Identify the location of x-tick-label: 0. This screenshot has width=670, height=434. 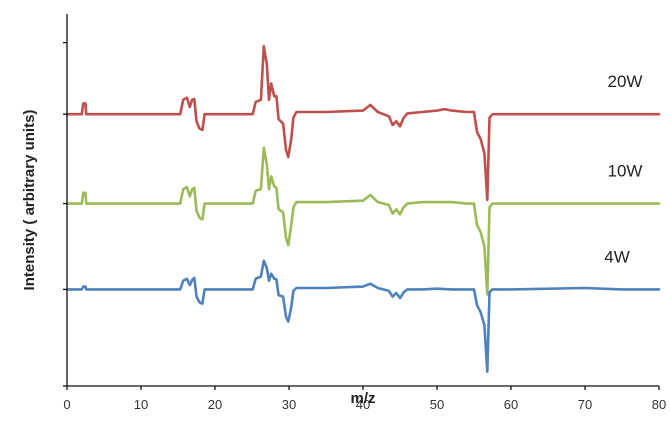
(66, 404).